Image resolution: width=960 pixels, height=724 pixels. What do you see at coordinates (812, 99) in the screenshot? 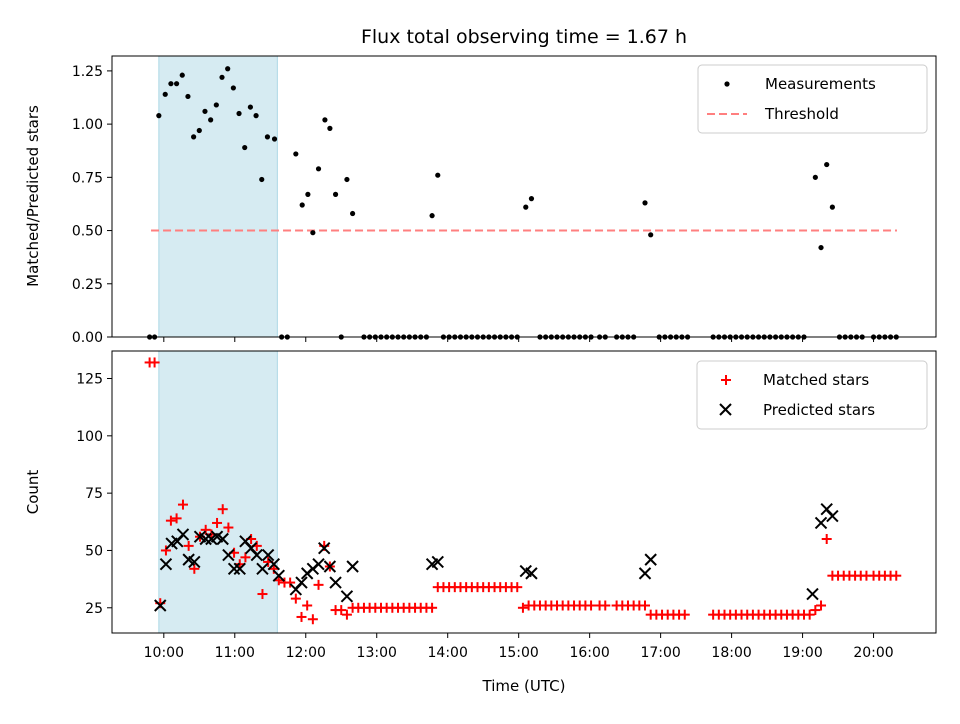
I see `top-legend: Measurements Threshold` at bounding box center [812, 99].